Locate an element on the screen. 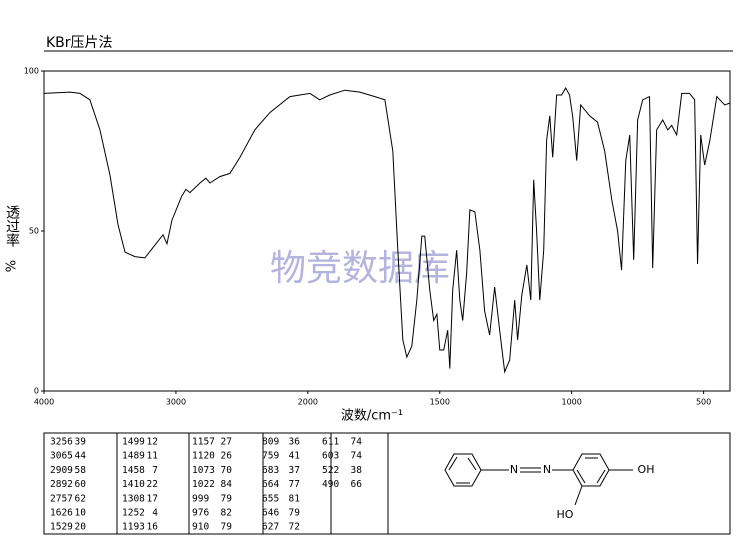 The height and width of the screenshot is (539, 737). peak-transmittance: 39 is located at coordinates (81, 442).